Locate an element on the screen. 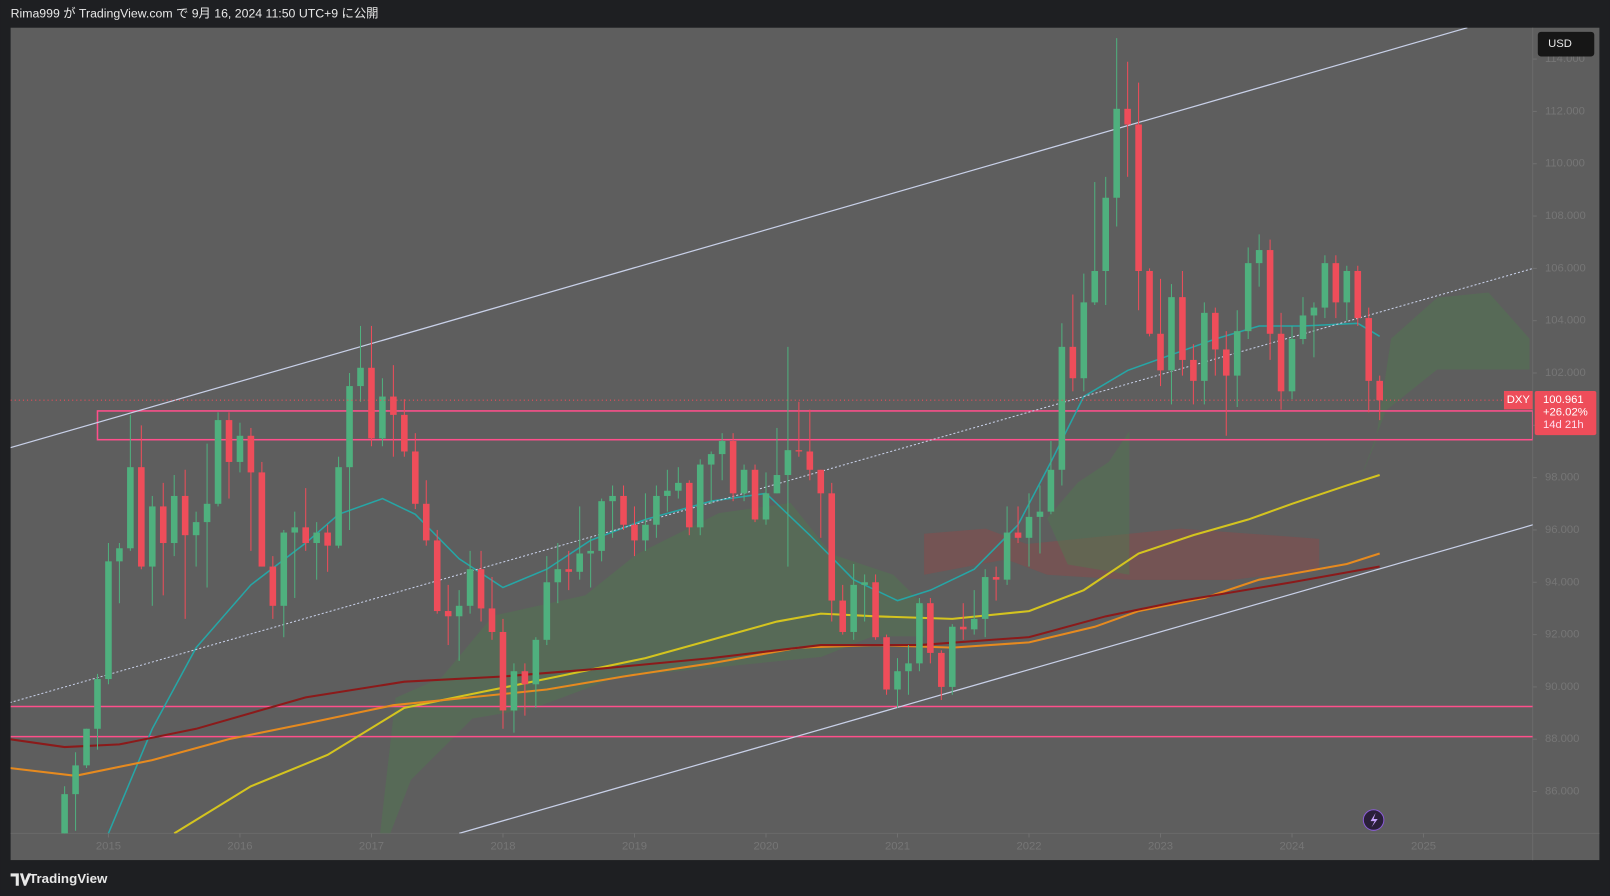  x-tick-label: 2021 is located at coordinates (897, 847).